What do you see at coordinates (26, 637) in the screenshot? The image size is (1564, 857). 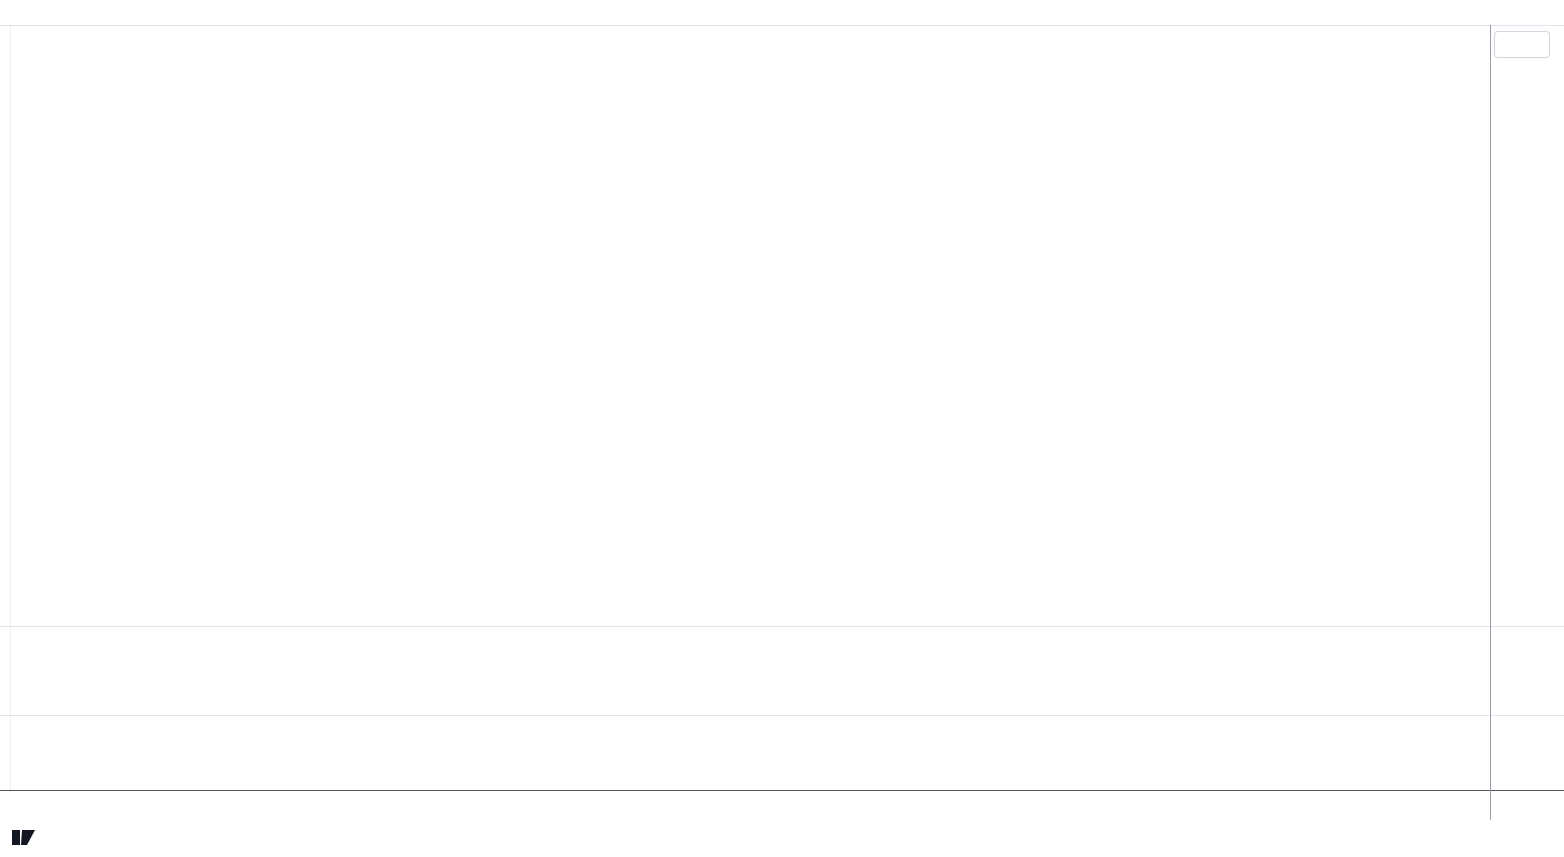 I see `rsi-legend` at bounding box center [26, 637].